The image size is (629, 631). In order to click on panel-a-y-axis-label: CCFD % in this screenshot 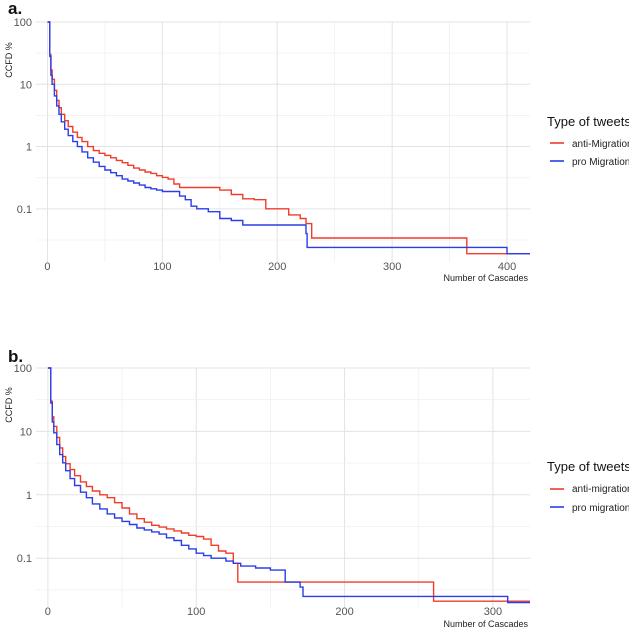, I will do `click(9, 60)`.